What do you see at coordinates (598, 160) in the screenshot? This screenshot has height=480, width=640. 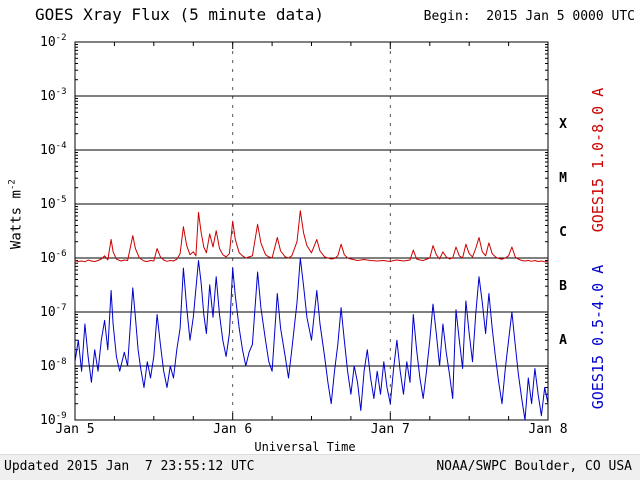 I see `series-label-long-channel: GOES15 1.0-8.0 A` at bounding box center [598, 160].